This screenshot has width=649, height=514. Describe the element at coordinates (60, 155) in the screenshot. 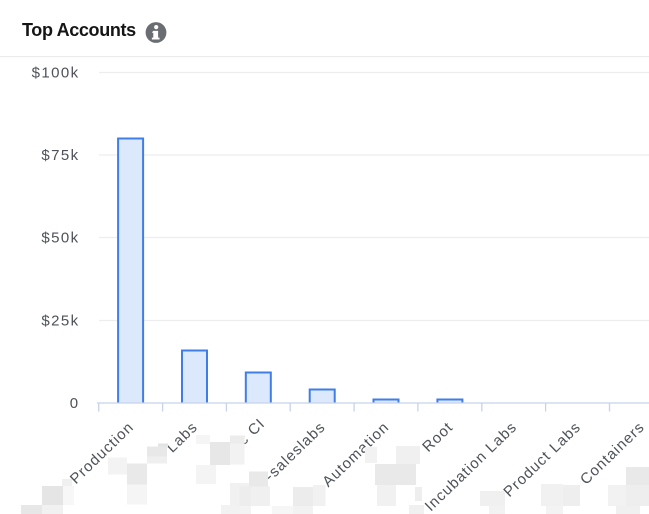

I see `svg-text: $75k` at that location.